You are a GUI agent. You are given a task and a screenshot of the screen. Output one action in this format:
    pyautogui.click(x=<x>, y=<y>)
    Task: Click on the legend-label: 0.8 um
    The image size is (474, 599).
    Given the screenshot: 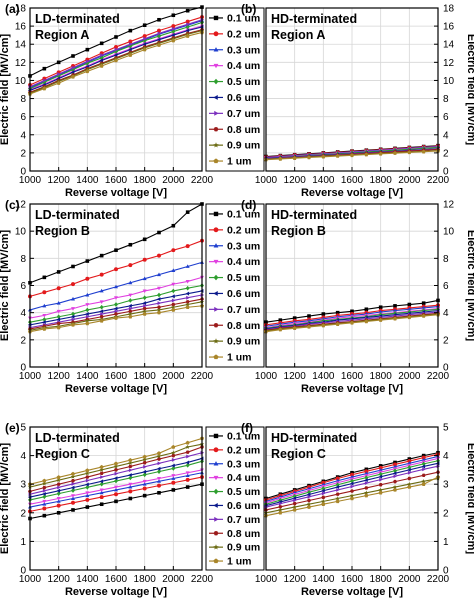 What is the action you would take?
    pyautogui.click(x=243, y=326)
    